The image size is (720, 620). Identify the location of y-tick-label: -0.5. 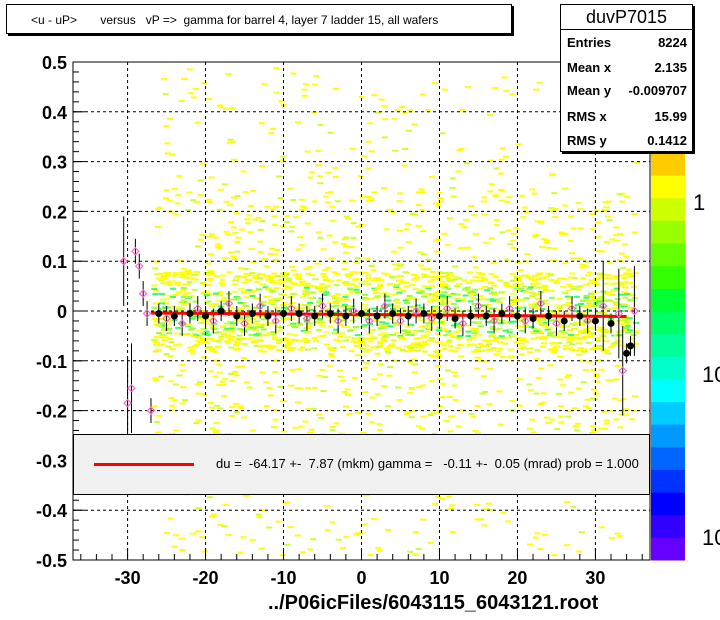
(51, 561).